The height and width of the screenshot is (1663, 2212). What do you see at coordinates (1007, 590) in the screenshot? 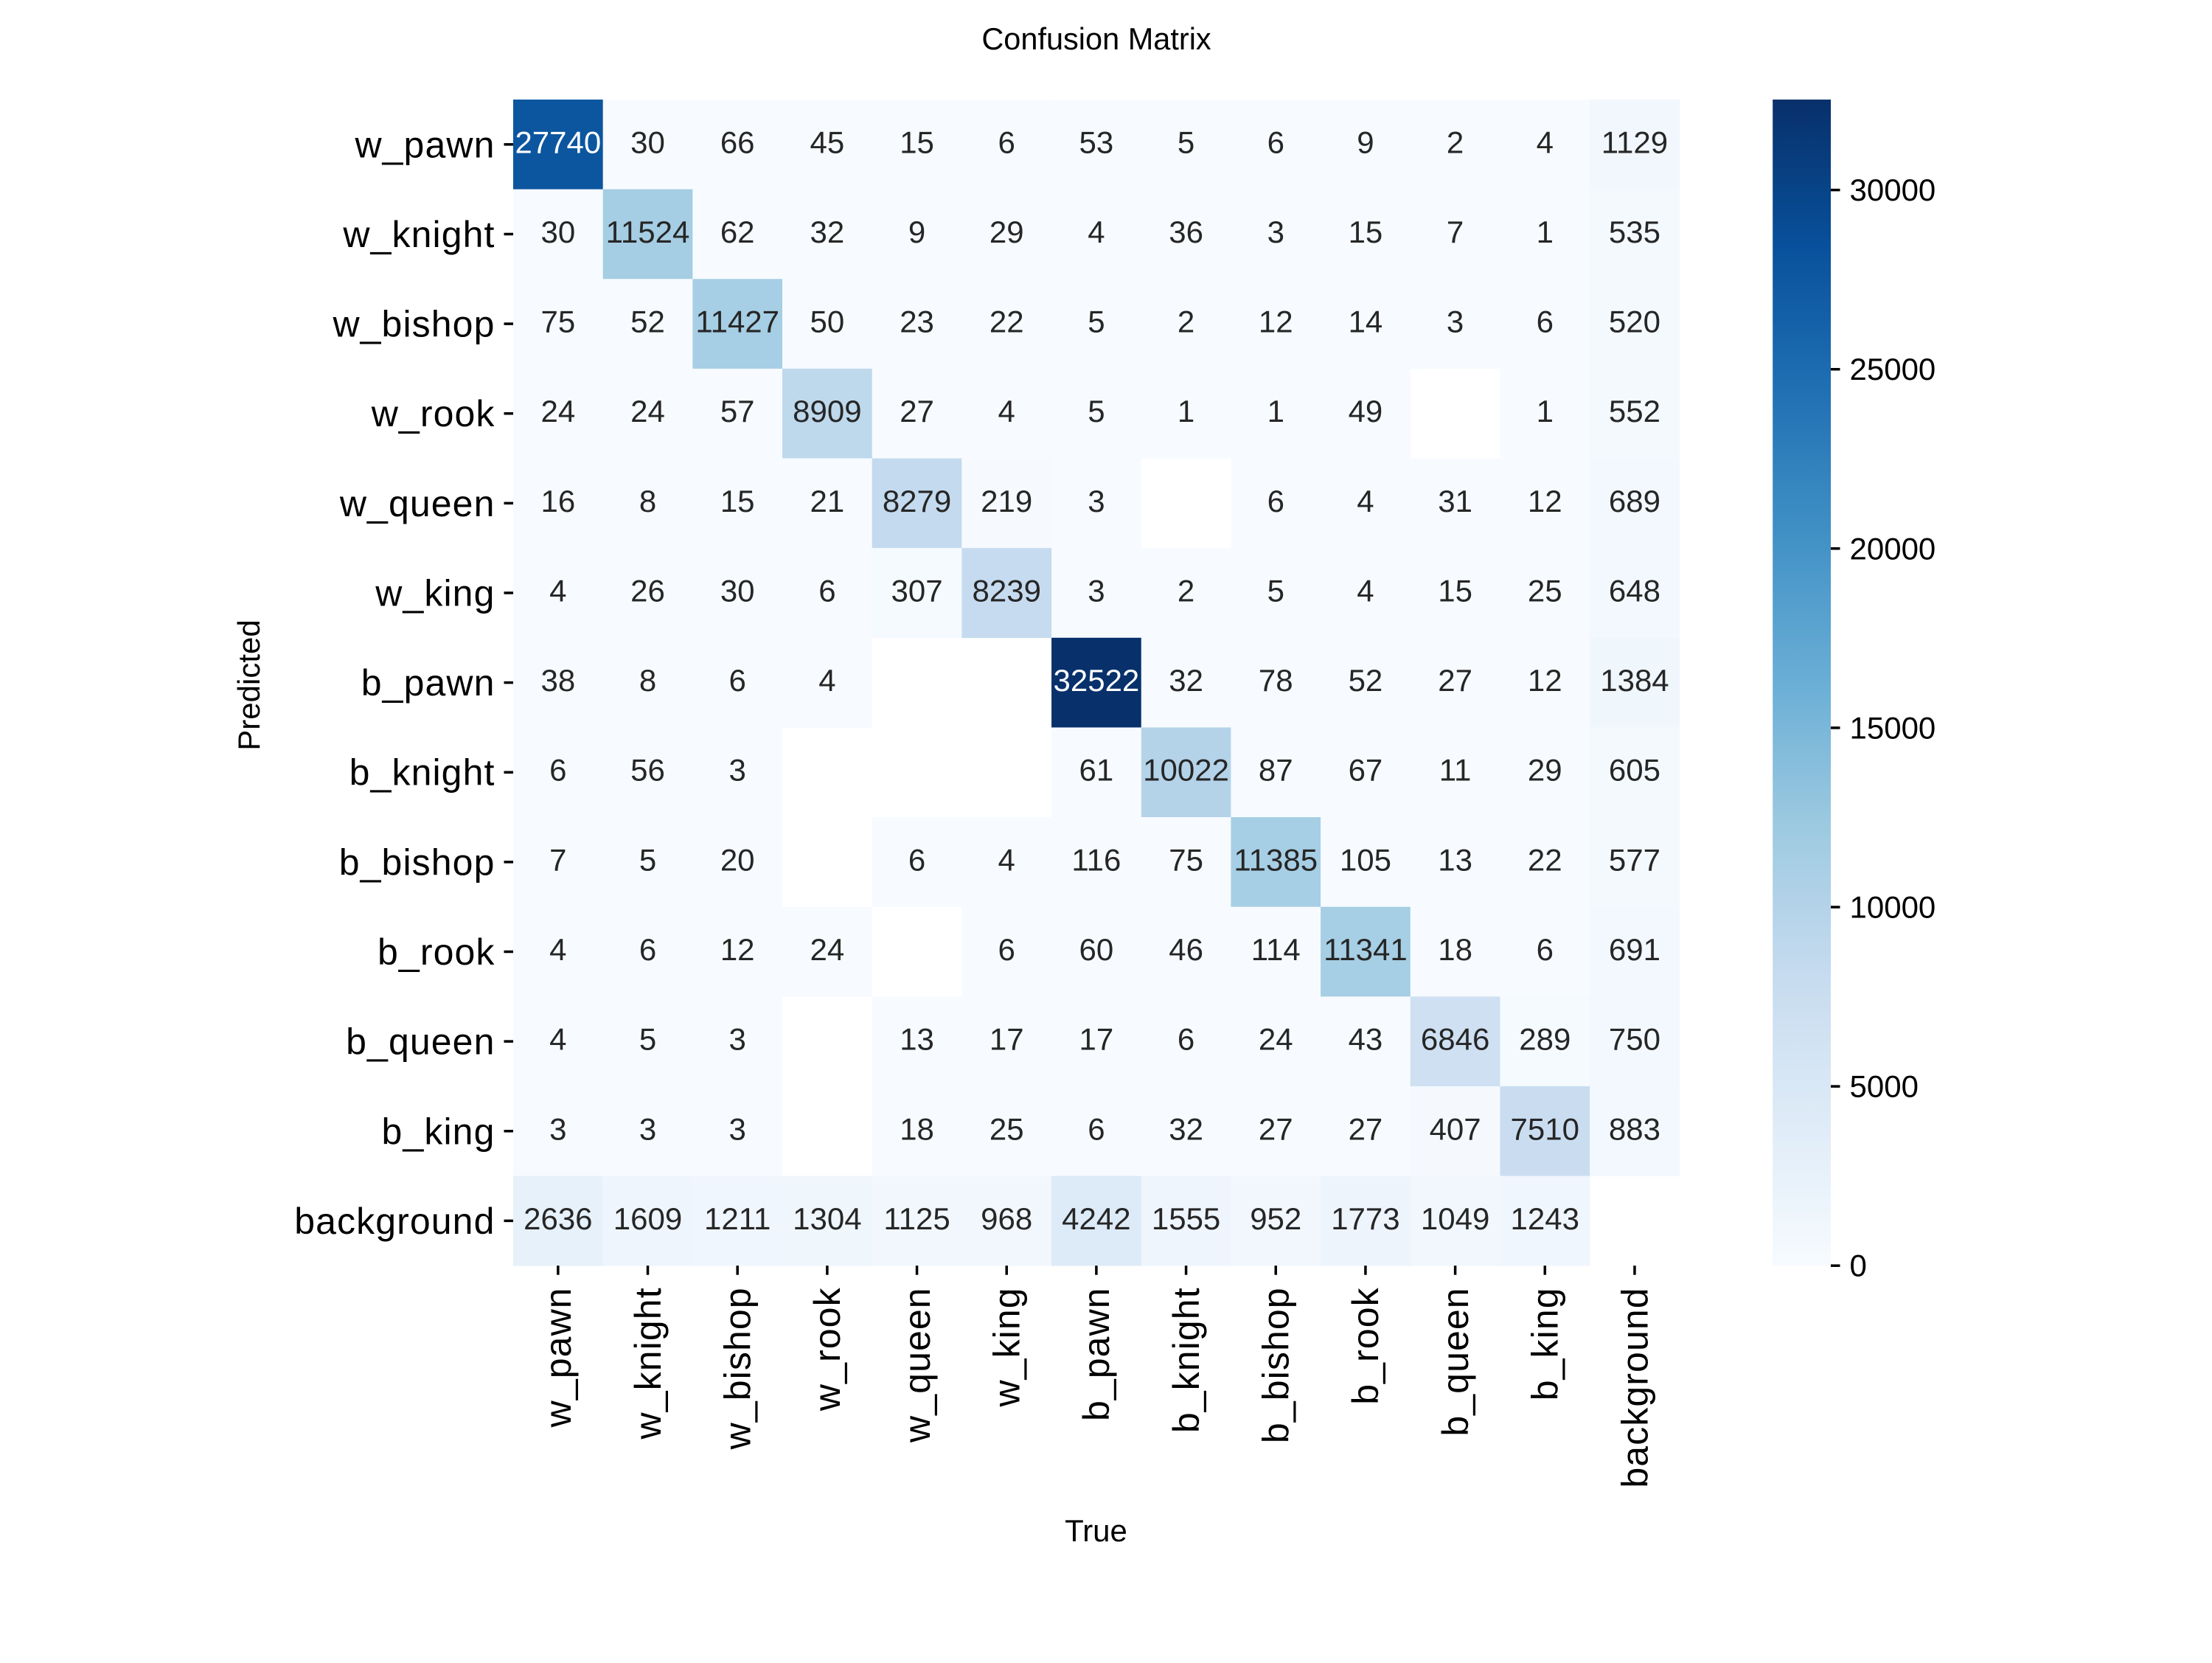
I see `svg-text: 8239` at bounding box center [1007, 590].